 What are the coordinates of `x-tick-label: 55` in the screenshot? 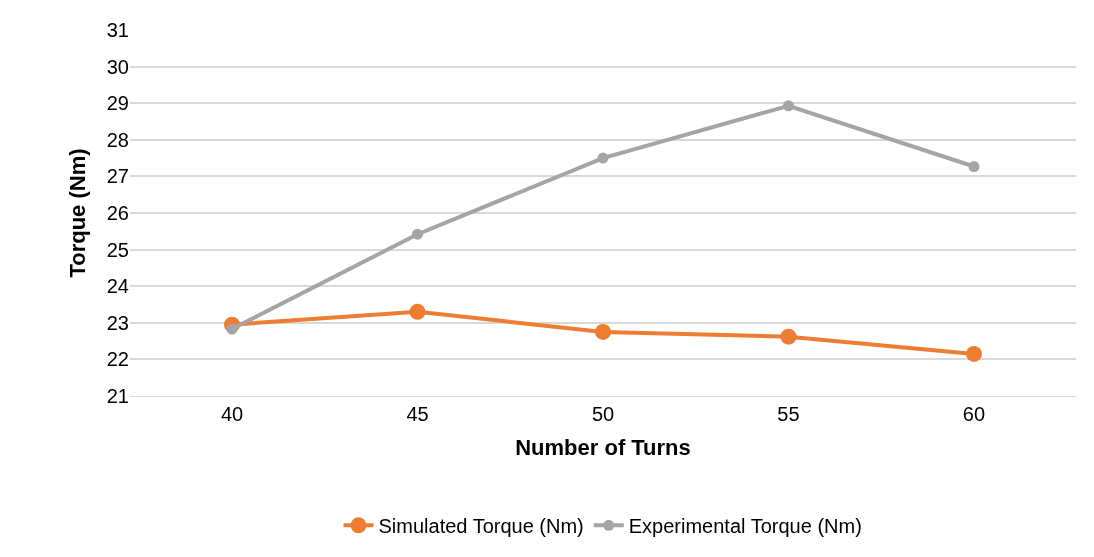 It's located at (788, 414).